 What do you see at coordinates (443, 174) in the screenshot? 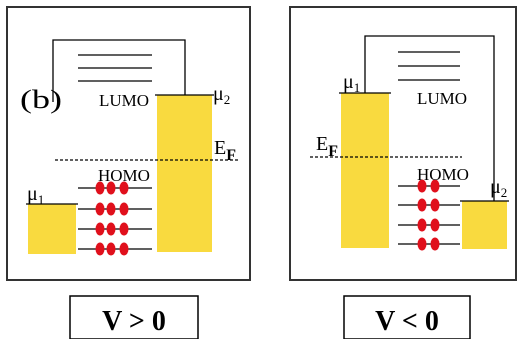
I see `right-homo-label: HOMO` at bounding box center [443, 174].